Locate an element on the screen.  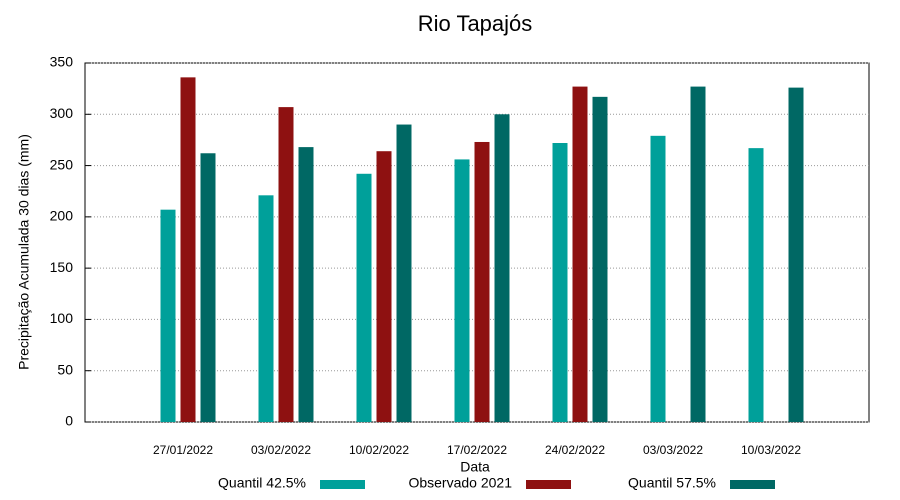
y-tick-label: 250 is located at coordinates (62, 164).